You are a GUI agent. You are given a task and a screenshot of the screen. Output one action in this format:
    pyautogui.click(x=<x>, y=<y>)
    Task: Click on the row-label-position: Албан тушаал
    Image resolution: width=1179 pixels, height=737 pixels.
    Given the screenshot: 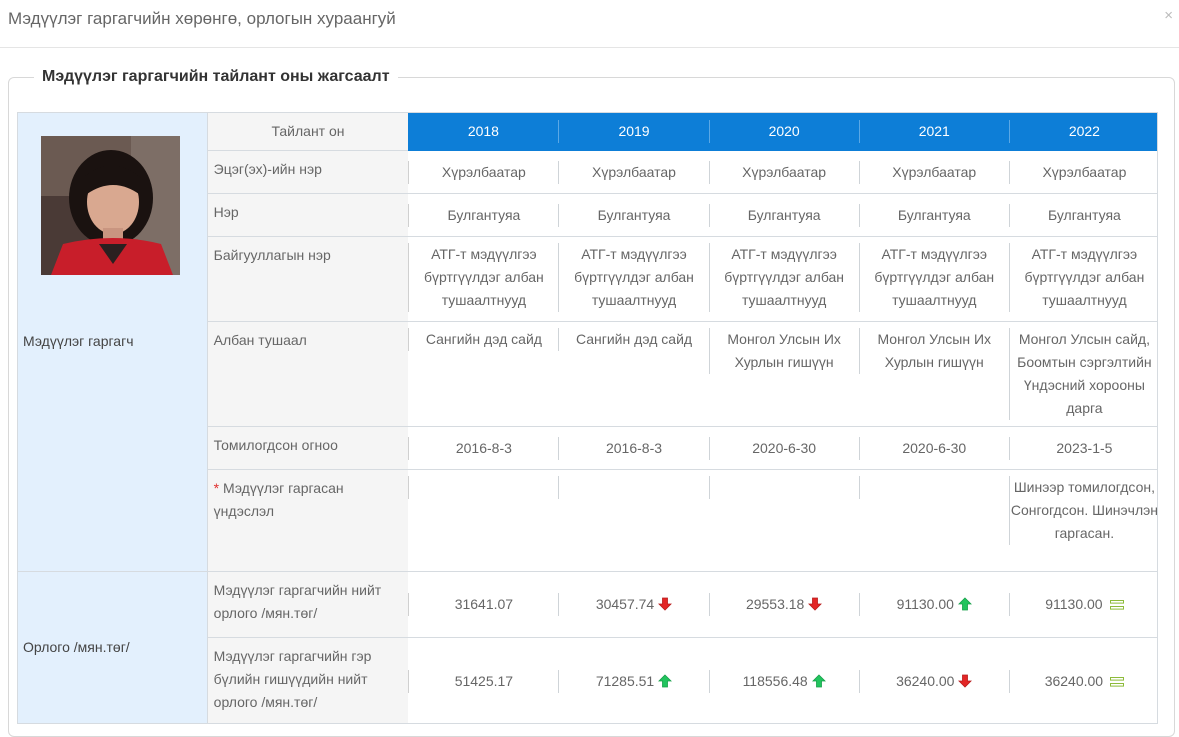 What is the action you would take?
    pyautogui.click(x=308, y=374)
    